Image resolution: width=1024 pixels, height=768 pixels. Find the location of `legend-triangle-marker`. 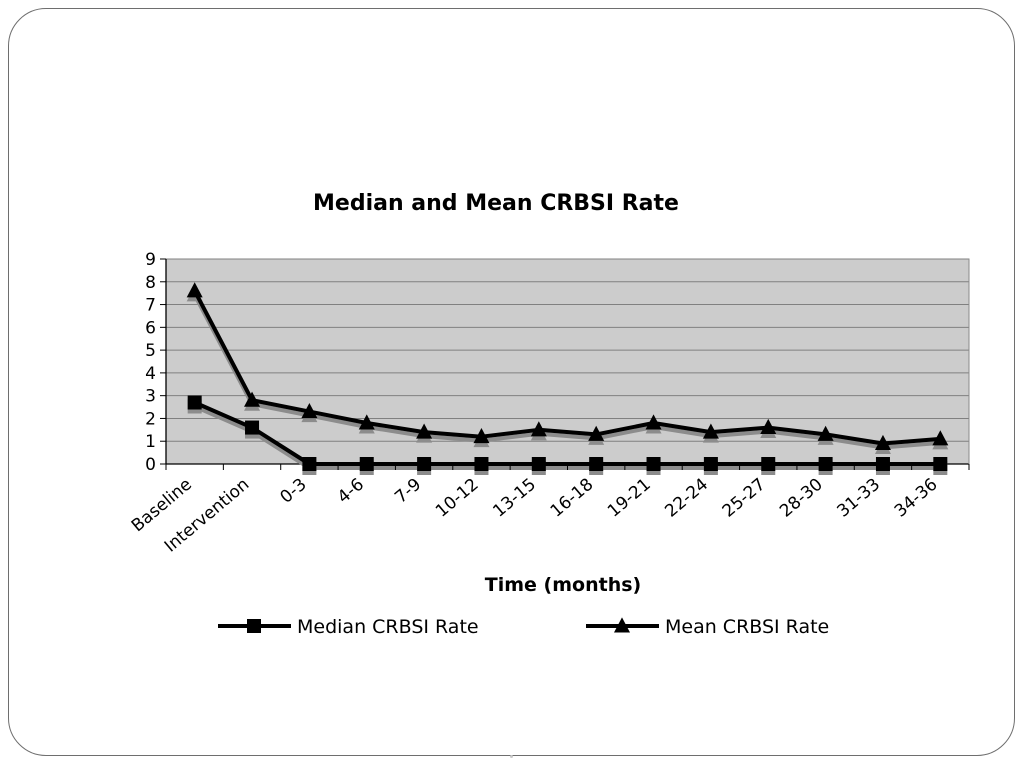

legend-triangle-marker is located at coordinates (622, 625).